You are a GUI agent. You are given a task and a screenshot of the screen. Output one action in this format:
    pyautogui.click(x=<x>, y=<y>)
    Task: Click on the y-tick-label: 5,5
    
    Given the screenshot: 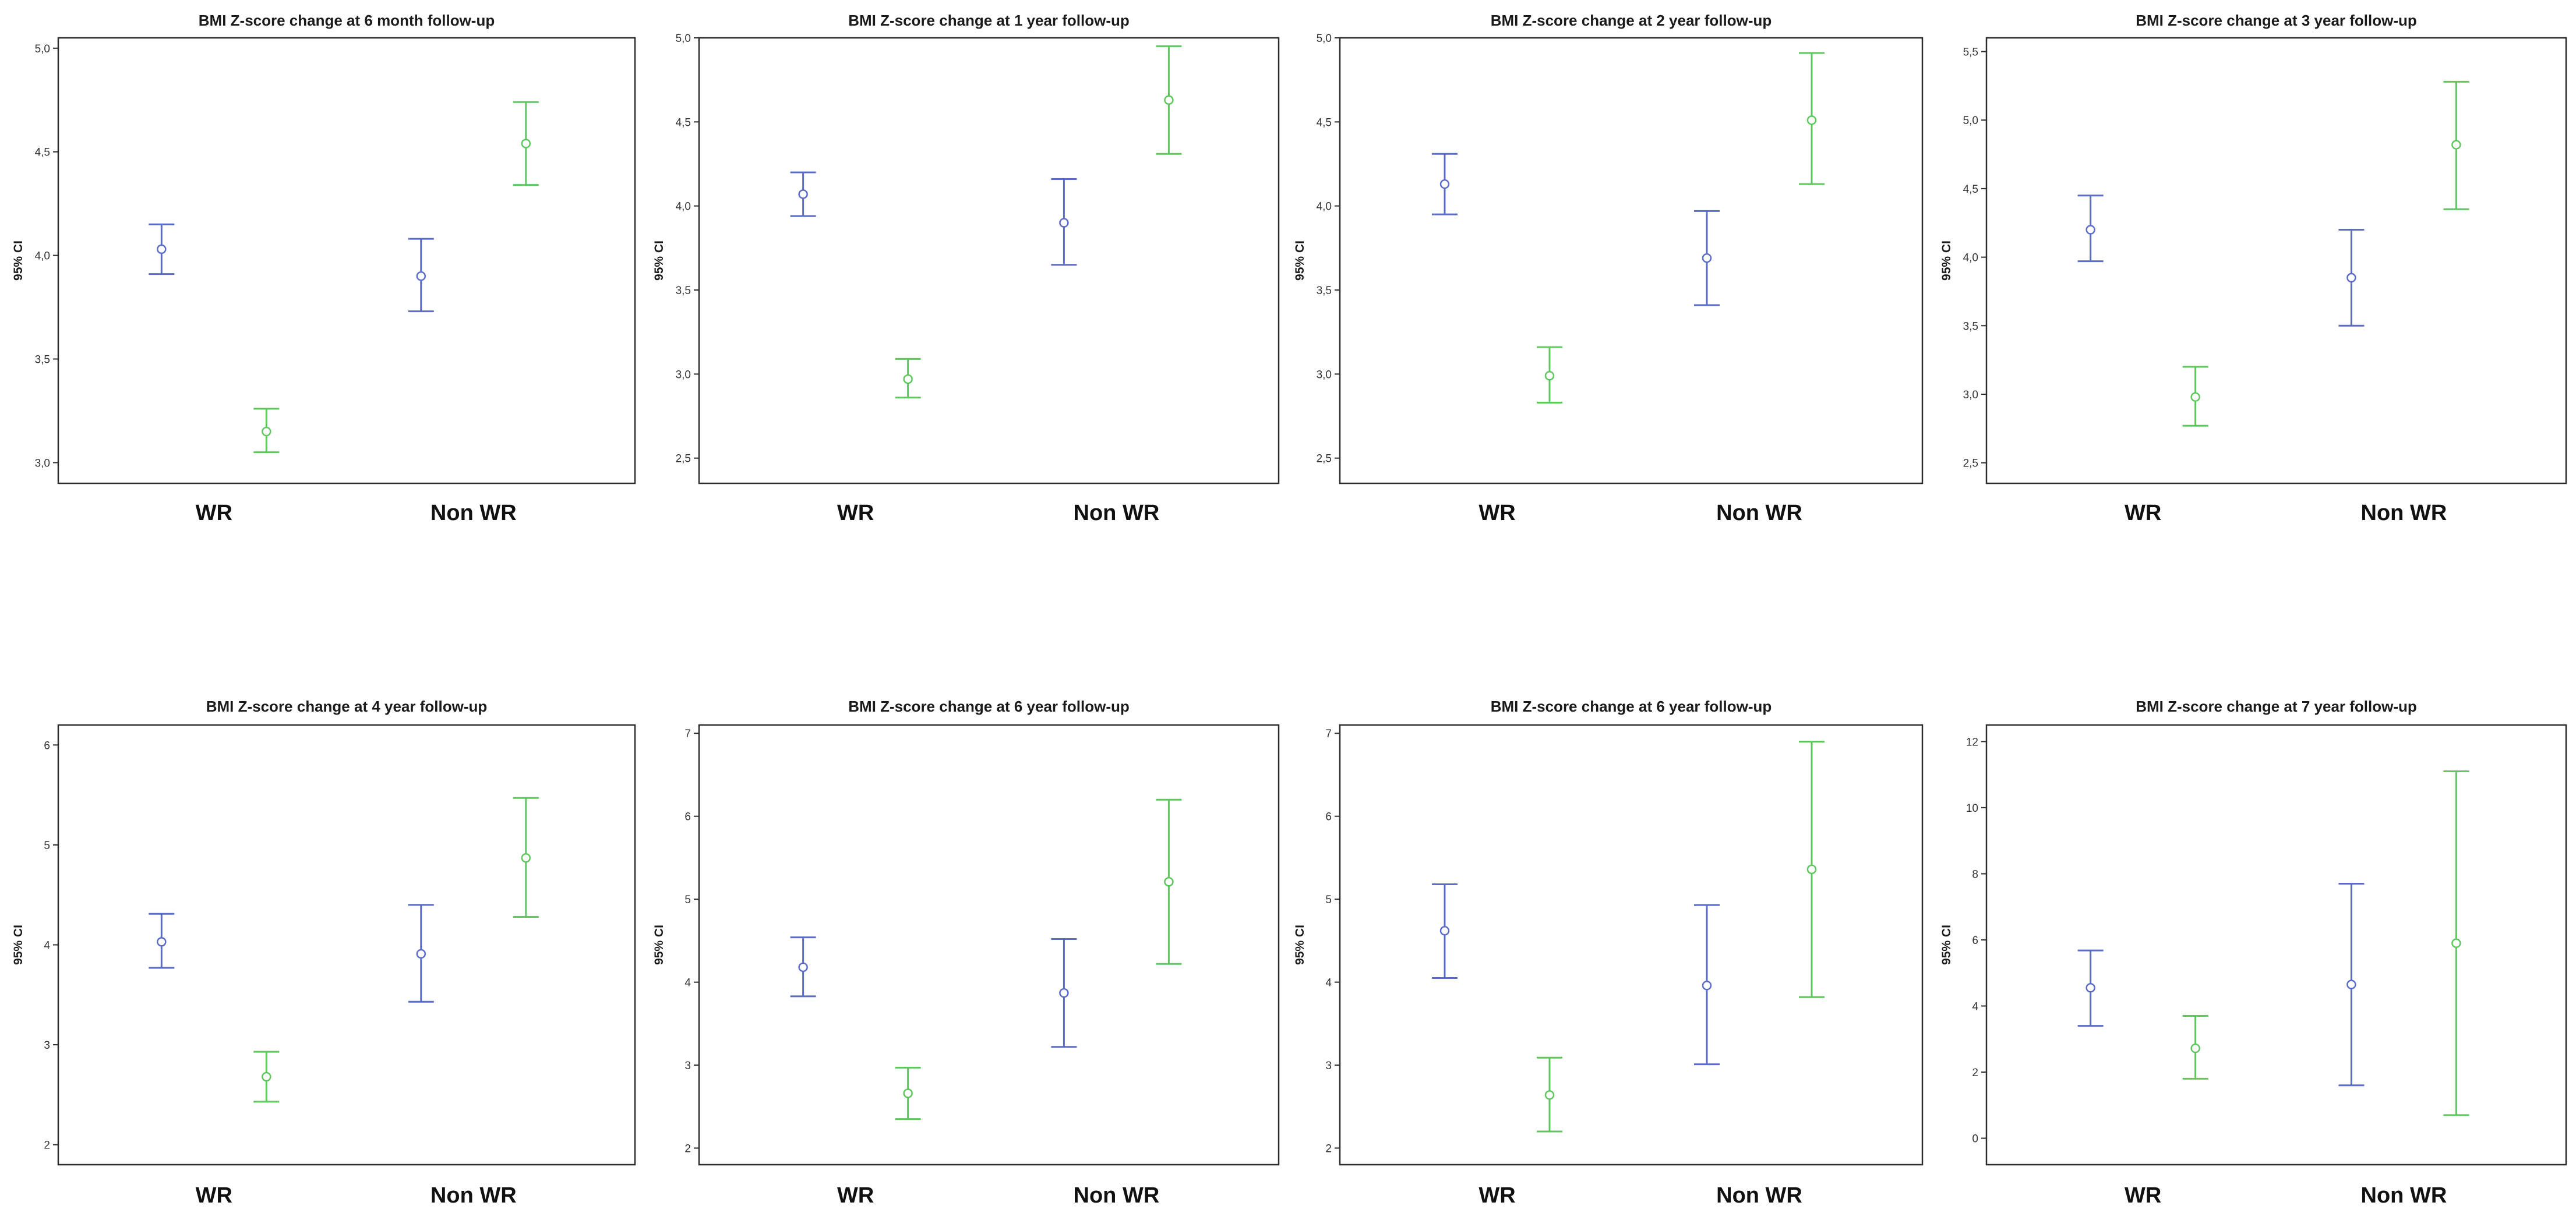 What is the action you would take?
    pyautogui.click(x=1970, y=53)
    